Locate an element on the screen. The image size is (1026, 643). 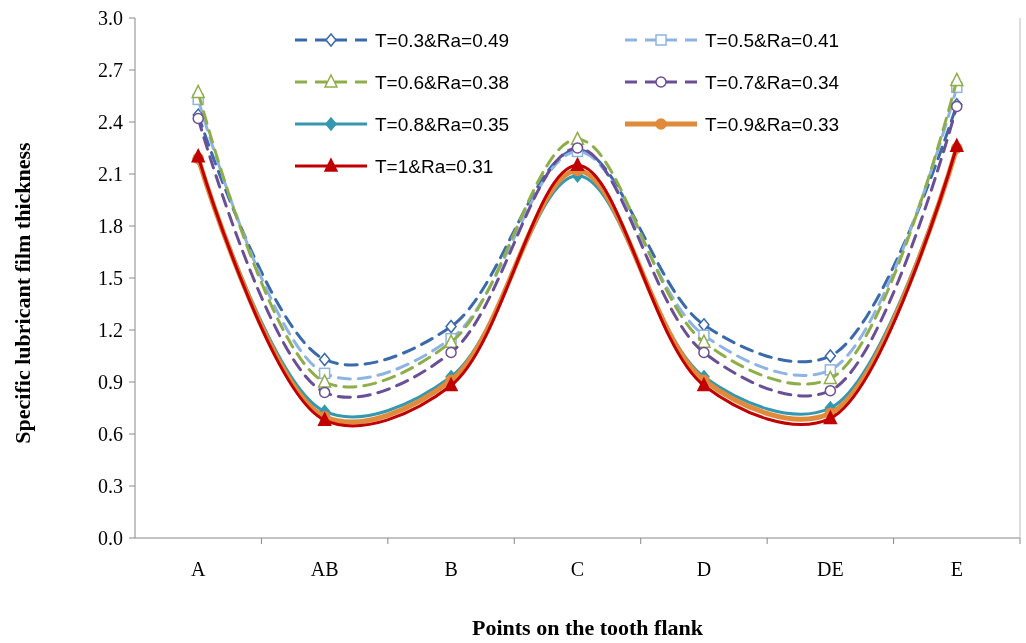
x-tick-label: D is located at coordinates (704, 569).